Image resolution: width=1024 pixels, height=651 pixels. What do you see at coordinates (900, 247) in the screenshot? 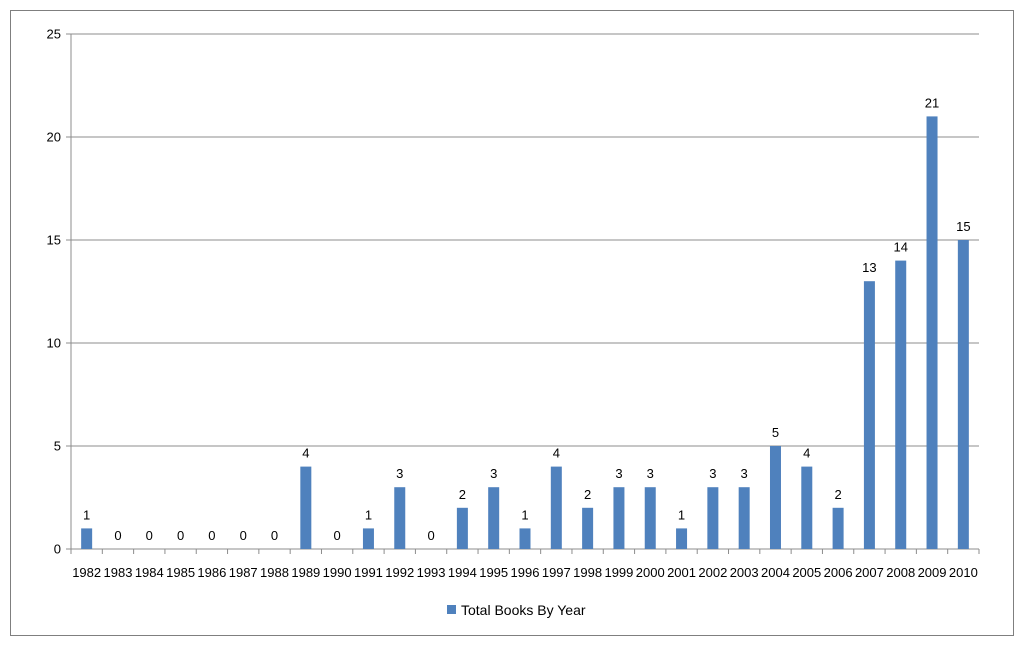
I see `data-label: 14` at bounding box center [900, 247].